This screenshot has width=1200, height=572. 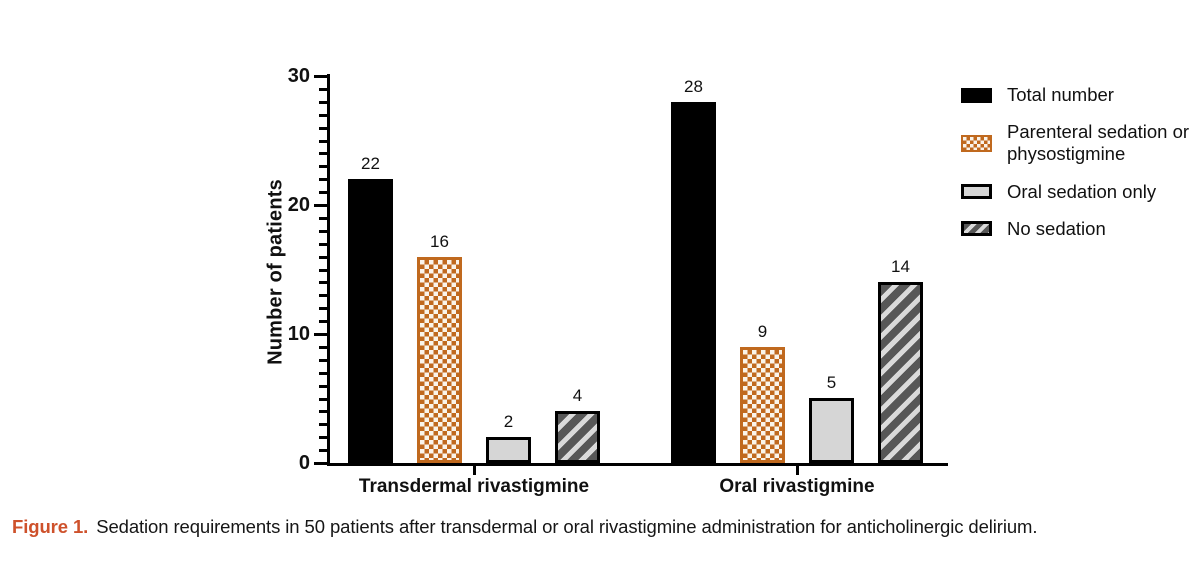 What do you see at coordinates (637, 464) in the screenshot?
I see `x-axis-line` at bounding box center [637, 464].